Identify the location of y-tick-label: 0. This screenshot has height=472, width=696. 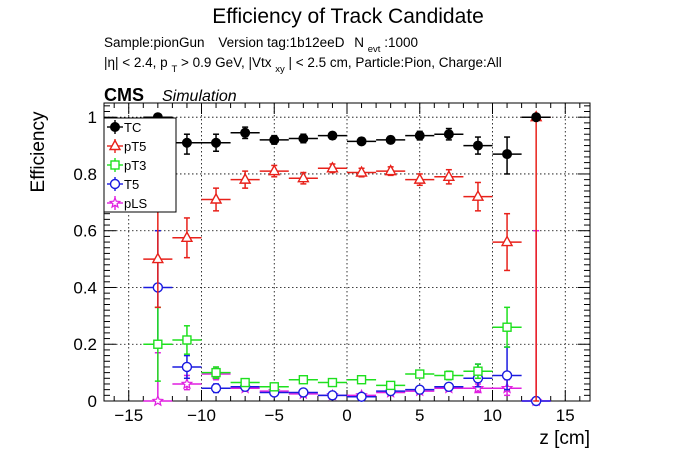
(92, 401).